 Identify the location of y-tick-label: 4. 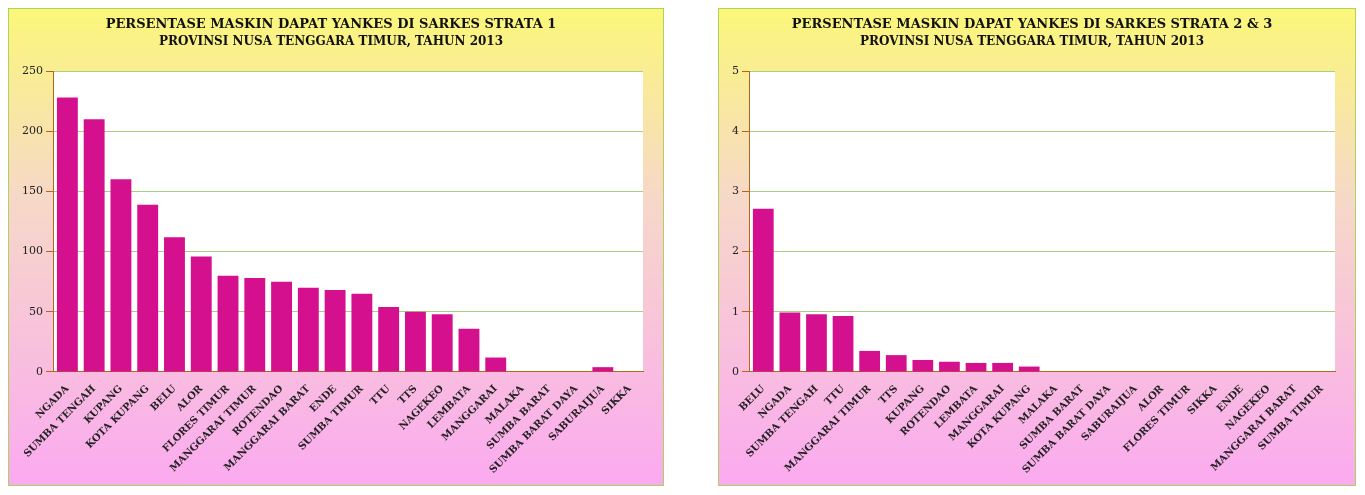
(735, 131).